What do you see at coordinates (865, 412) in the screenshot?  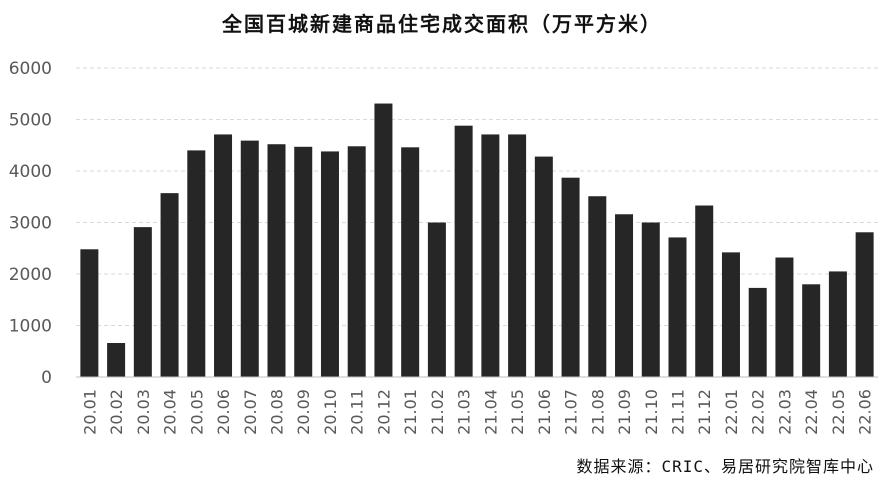 I see `x-tick-label: 22.06` at bounding box center [865, 412].